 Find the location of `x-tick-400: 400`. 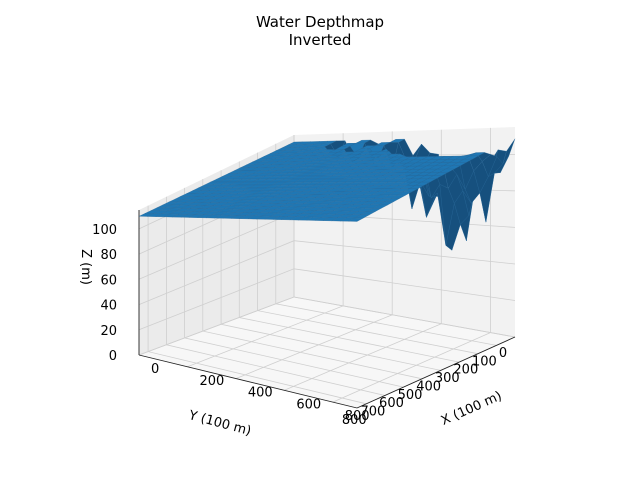

x-tick-400: 400 is located at coordinates (260, 393).